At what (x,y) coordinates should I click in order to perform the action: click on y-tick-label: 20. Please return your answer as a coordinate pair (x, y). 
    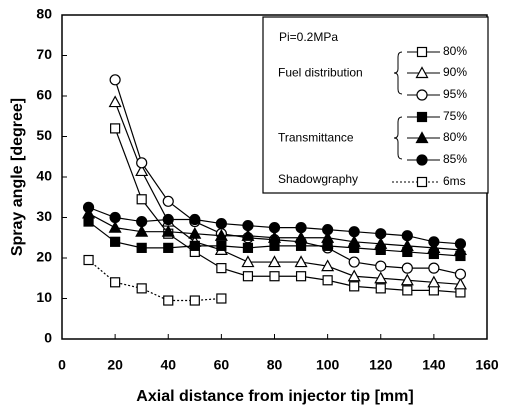
    Looking at the image, I should click on (44, 257).